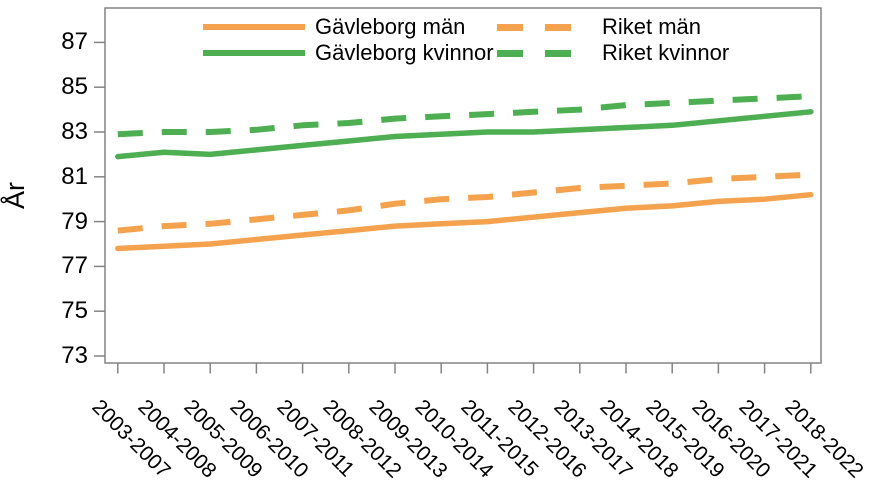 This screenshot has height=486, width=884. I want to click on y-axis-tick-label: 87, so click(74, 42).